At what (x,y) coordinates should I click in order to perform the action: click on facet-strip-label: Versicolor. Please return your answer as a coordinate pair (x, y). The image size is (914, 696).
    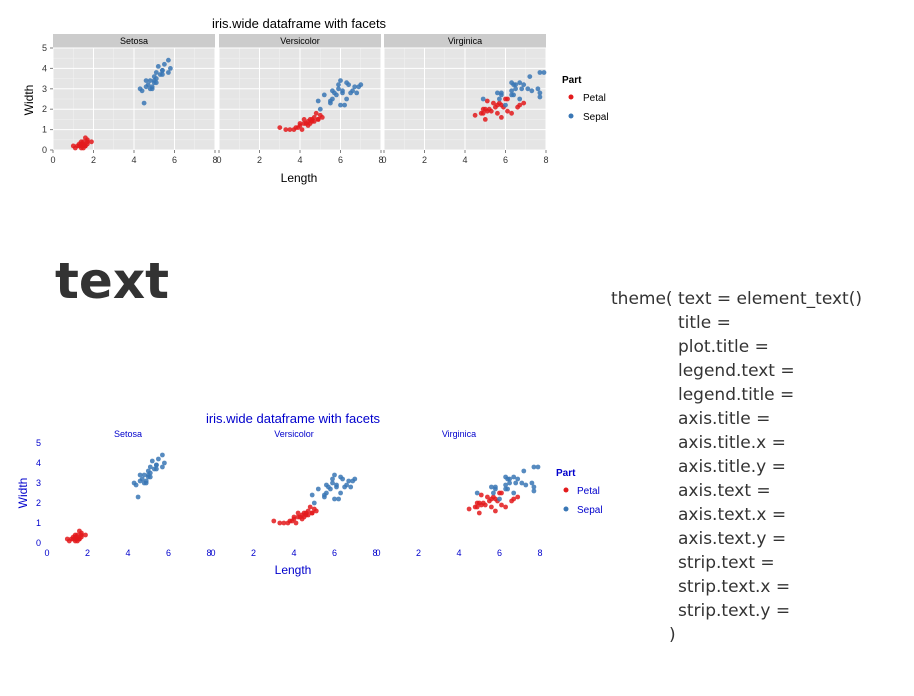
    Looking at the image, I should click on (294, 434).